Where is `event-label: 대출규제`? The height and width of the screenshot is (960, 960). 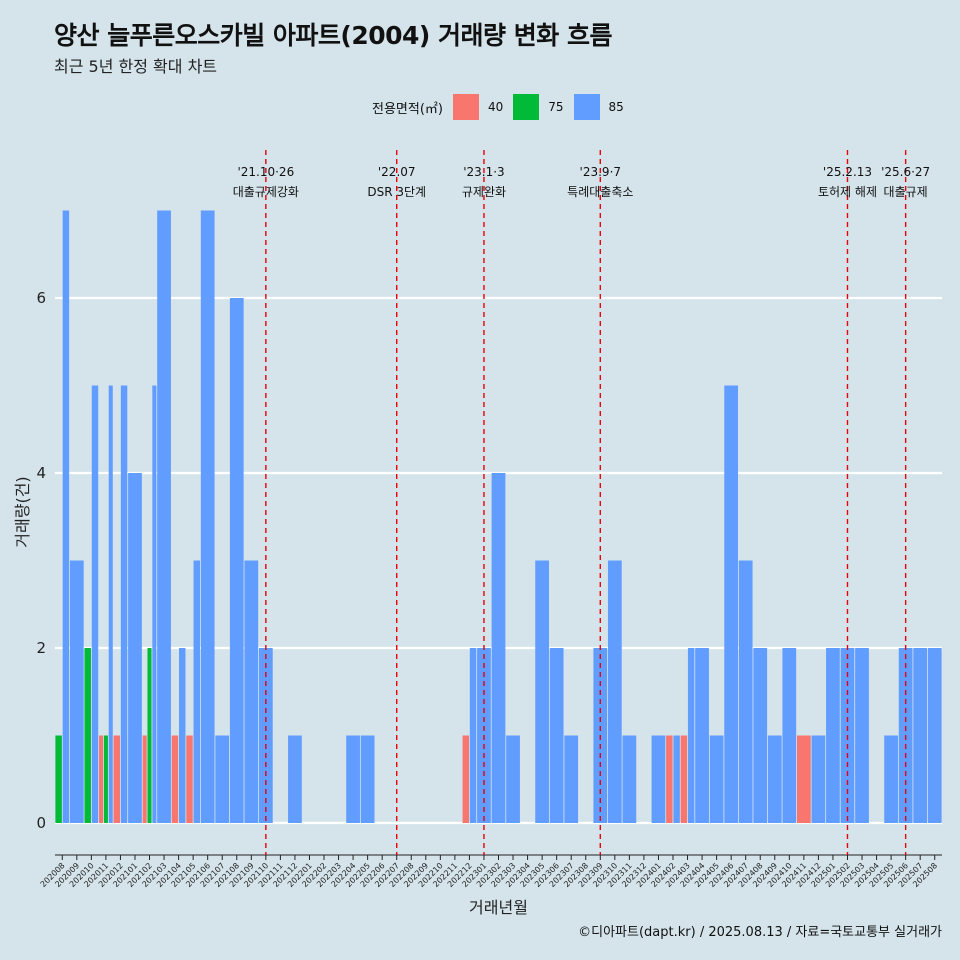 event-label: 대출규제 is located at coordinates (906, 192).